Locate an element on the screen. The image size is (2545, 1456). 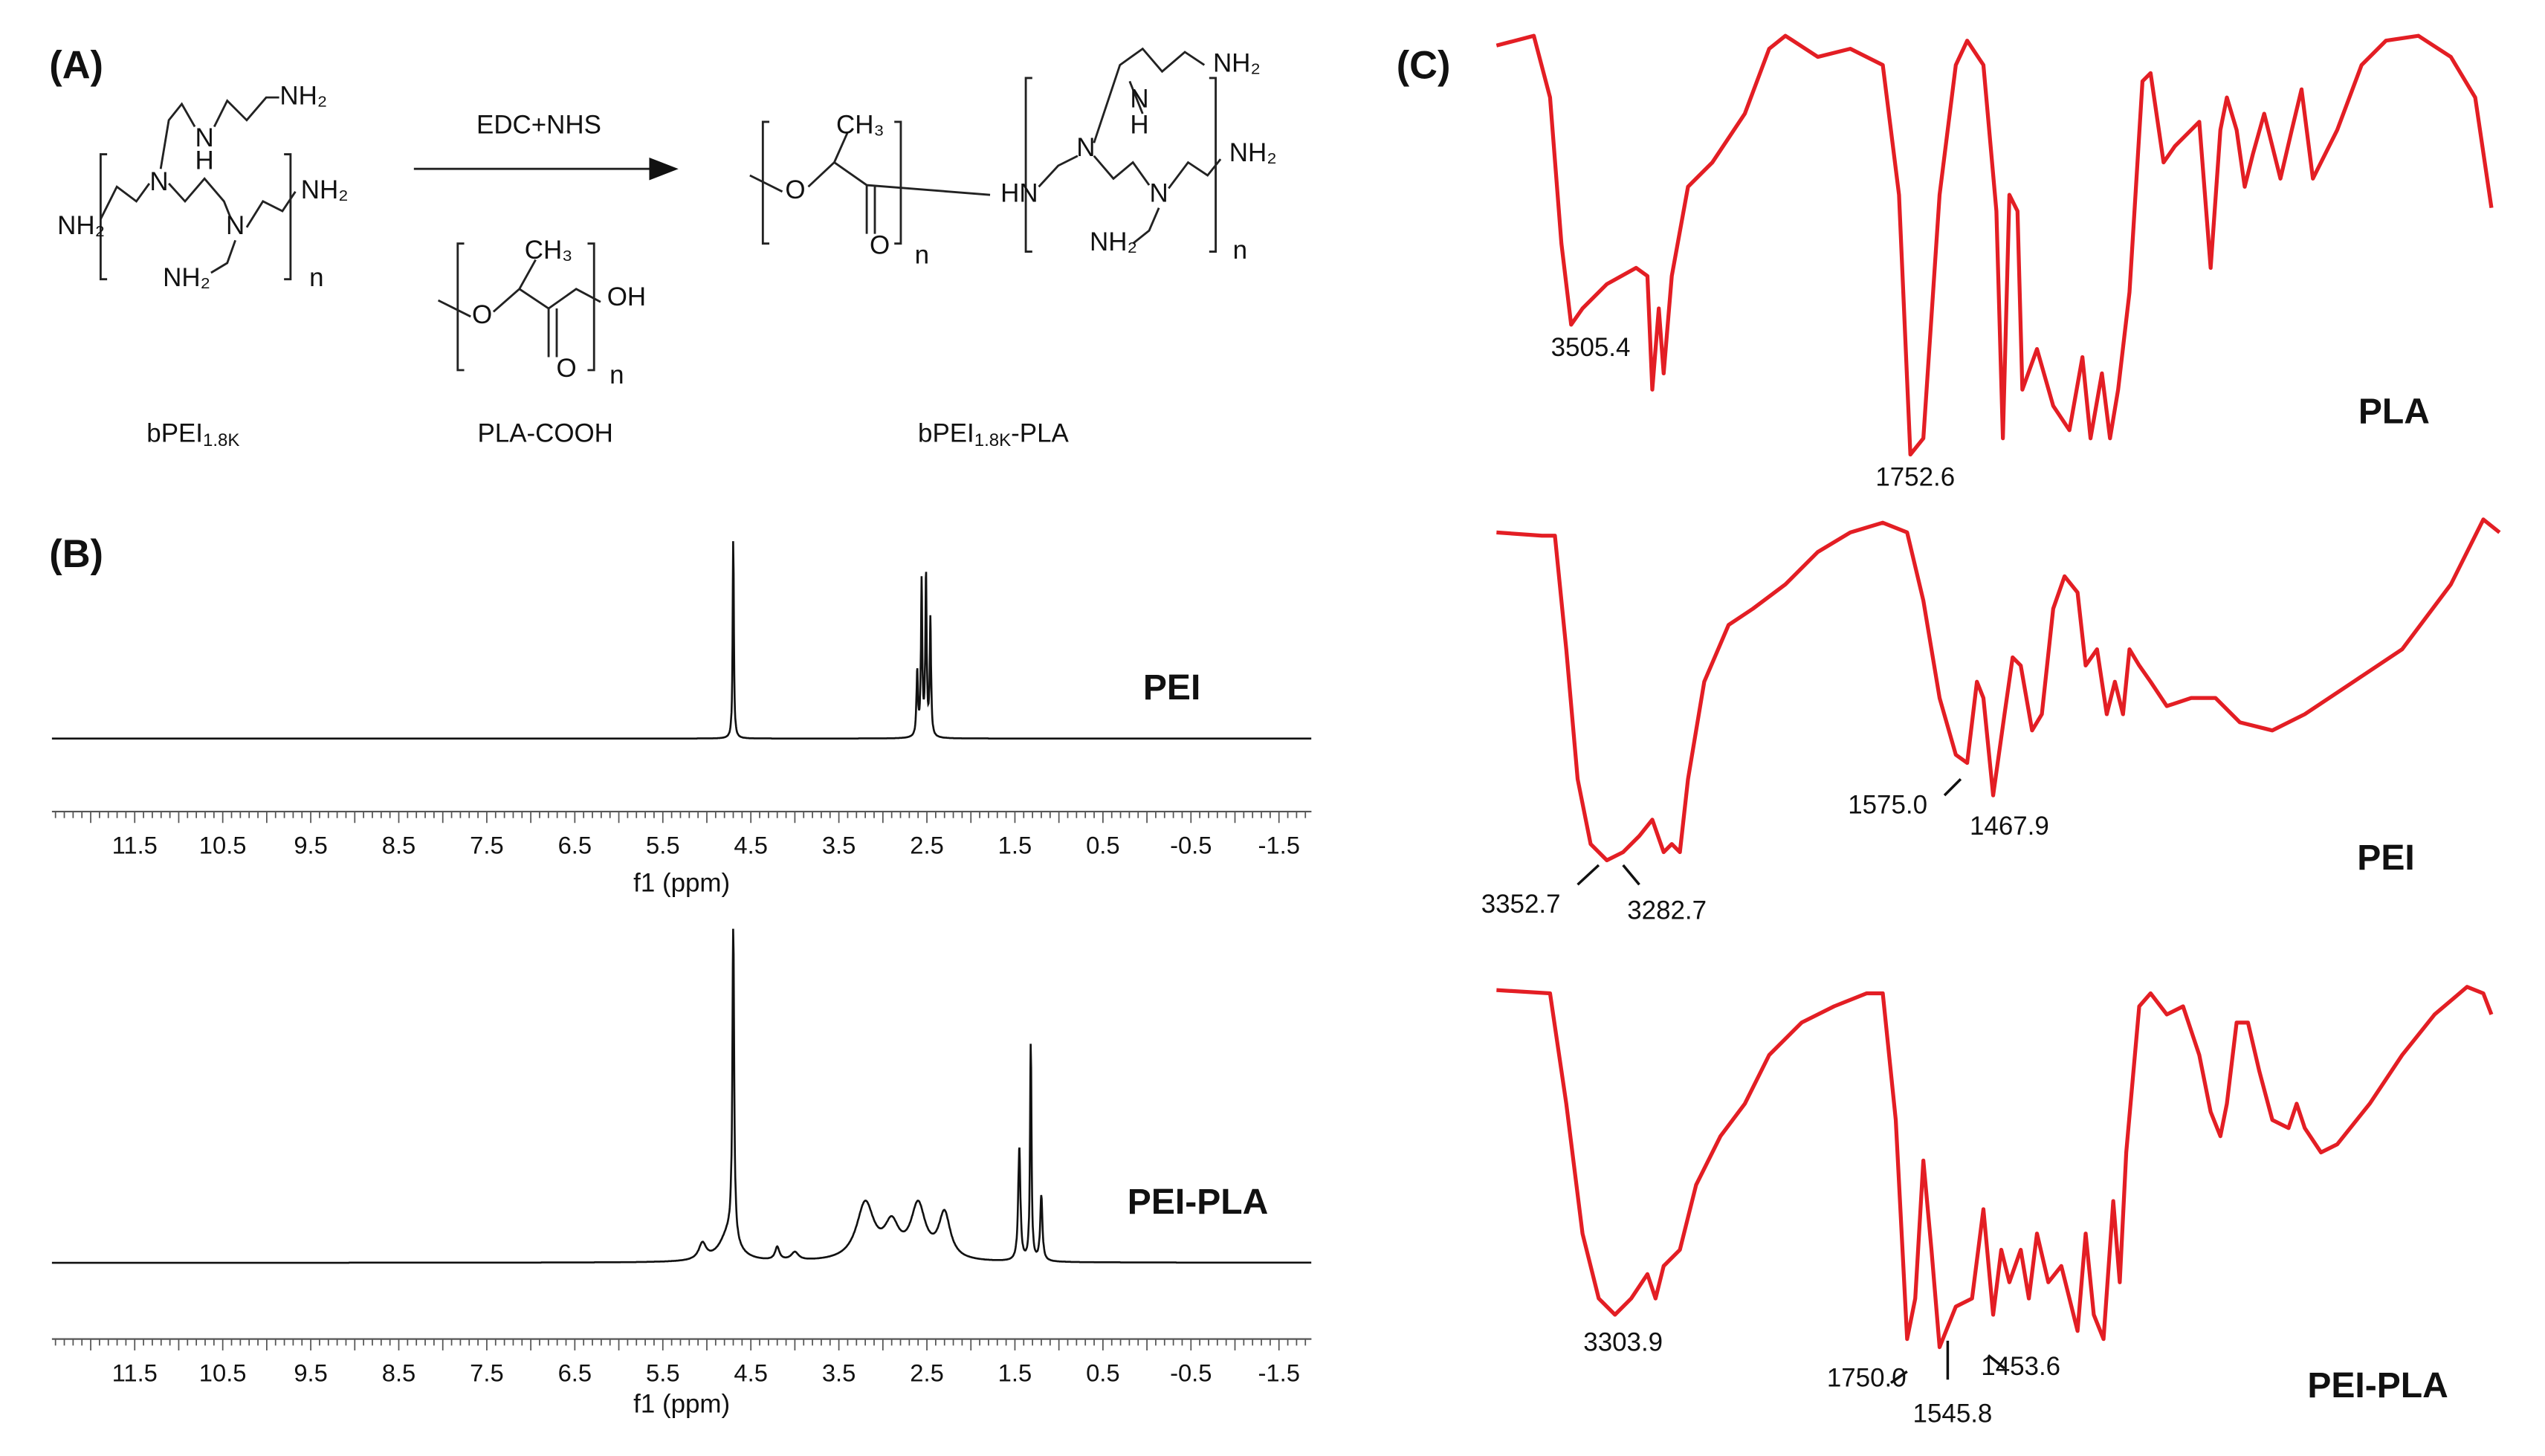
panel-label: (A) is located at coordinates (76, 66).